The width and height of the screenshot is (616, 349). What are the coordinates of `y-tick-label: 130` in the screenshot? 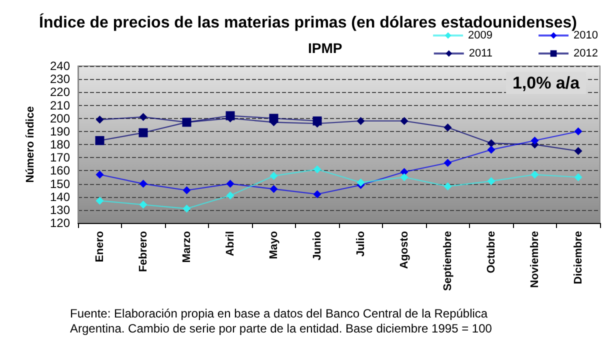 It's located at (60, 209).